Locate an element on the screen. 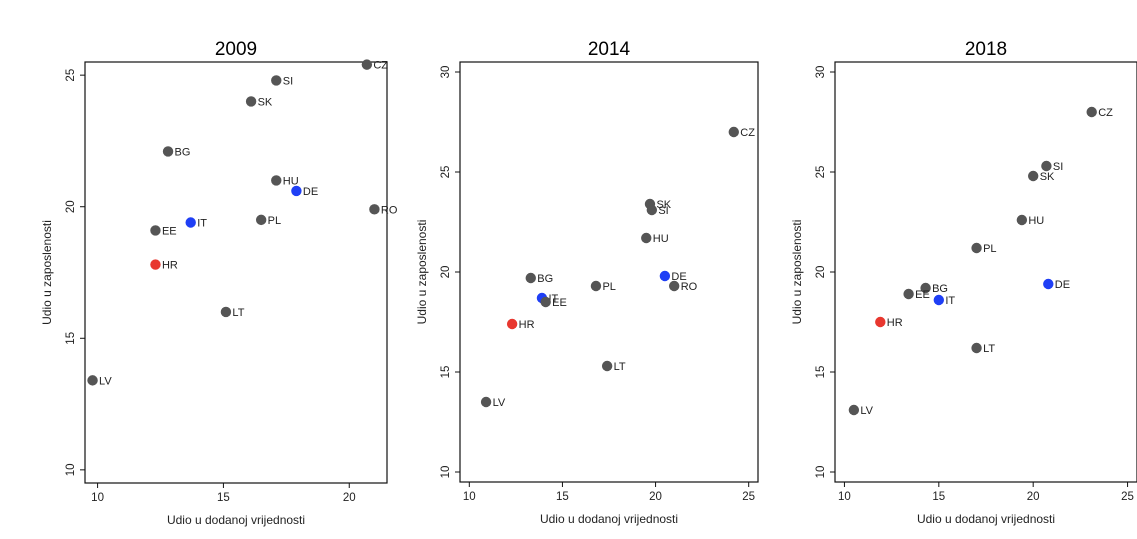 The width and height of the screenshot is (1137, 539). x-axis-label: Udio u dodanoj vrijednosti is located at coordinates (236, 520).